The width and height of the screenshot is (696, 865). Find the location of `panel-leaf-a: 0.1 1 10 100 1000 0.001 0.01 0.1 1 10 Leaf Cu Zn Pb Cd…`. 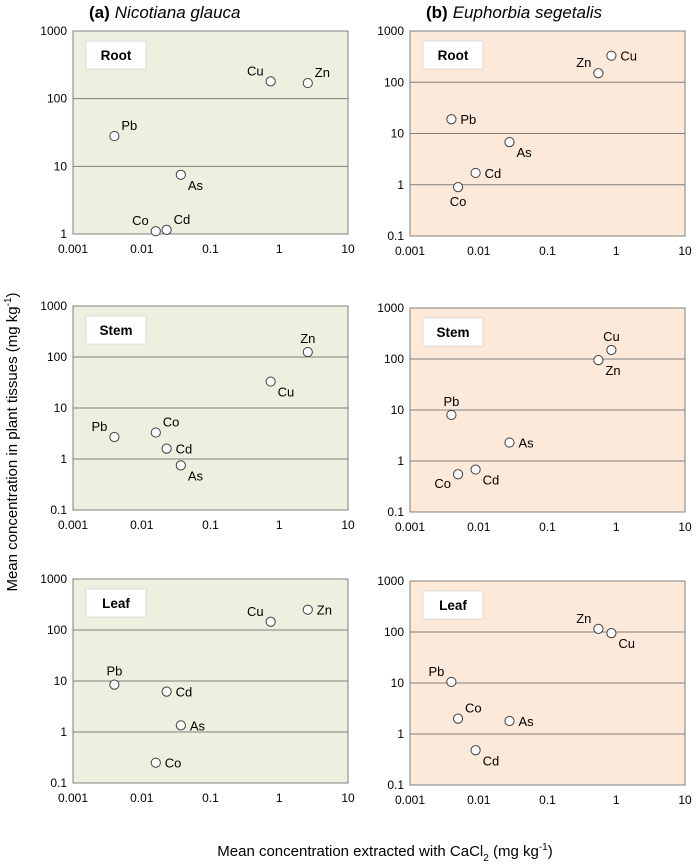

panel-leaf-a: 0.1 1 10 100 1000 0.001 0.01 0.1 1 10 Leaf Cu Zn Pb Cd… is located at coordinates (197, 688).